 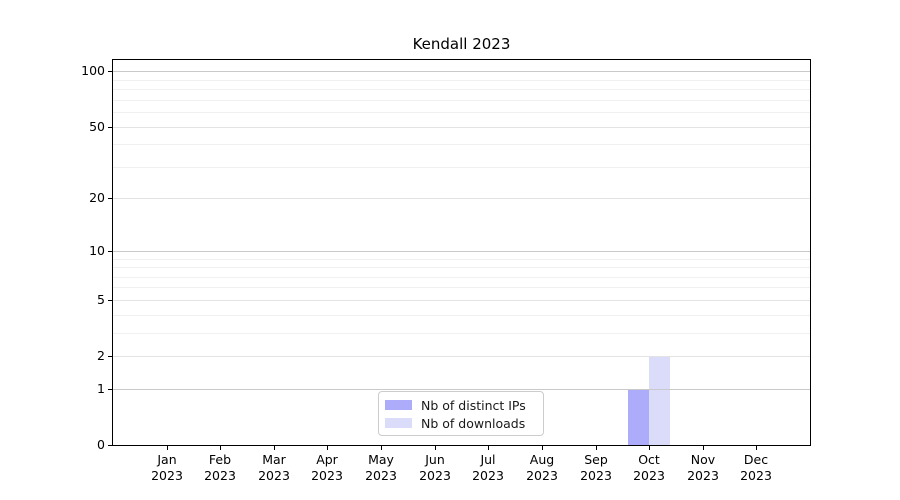 I want to click on bar-nb-of-downloads-oct, so click(x=659, y=400).